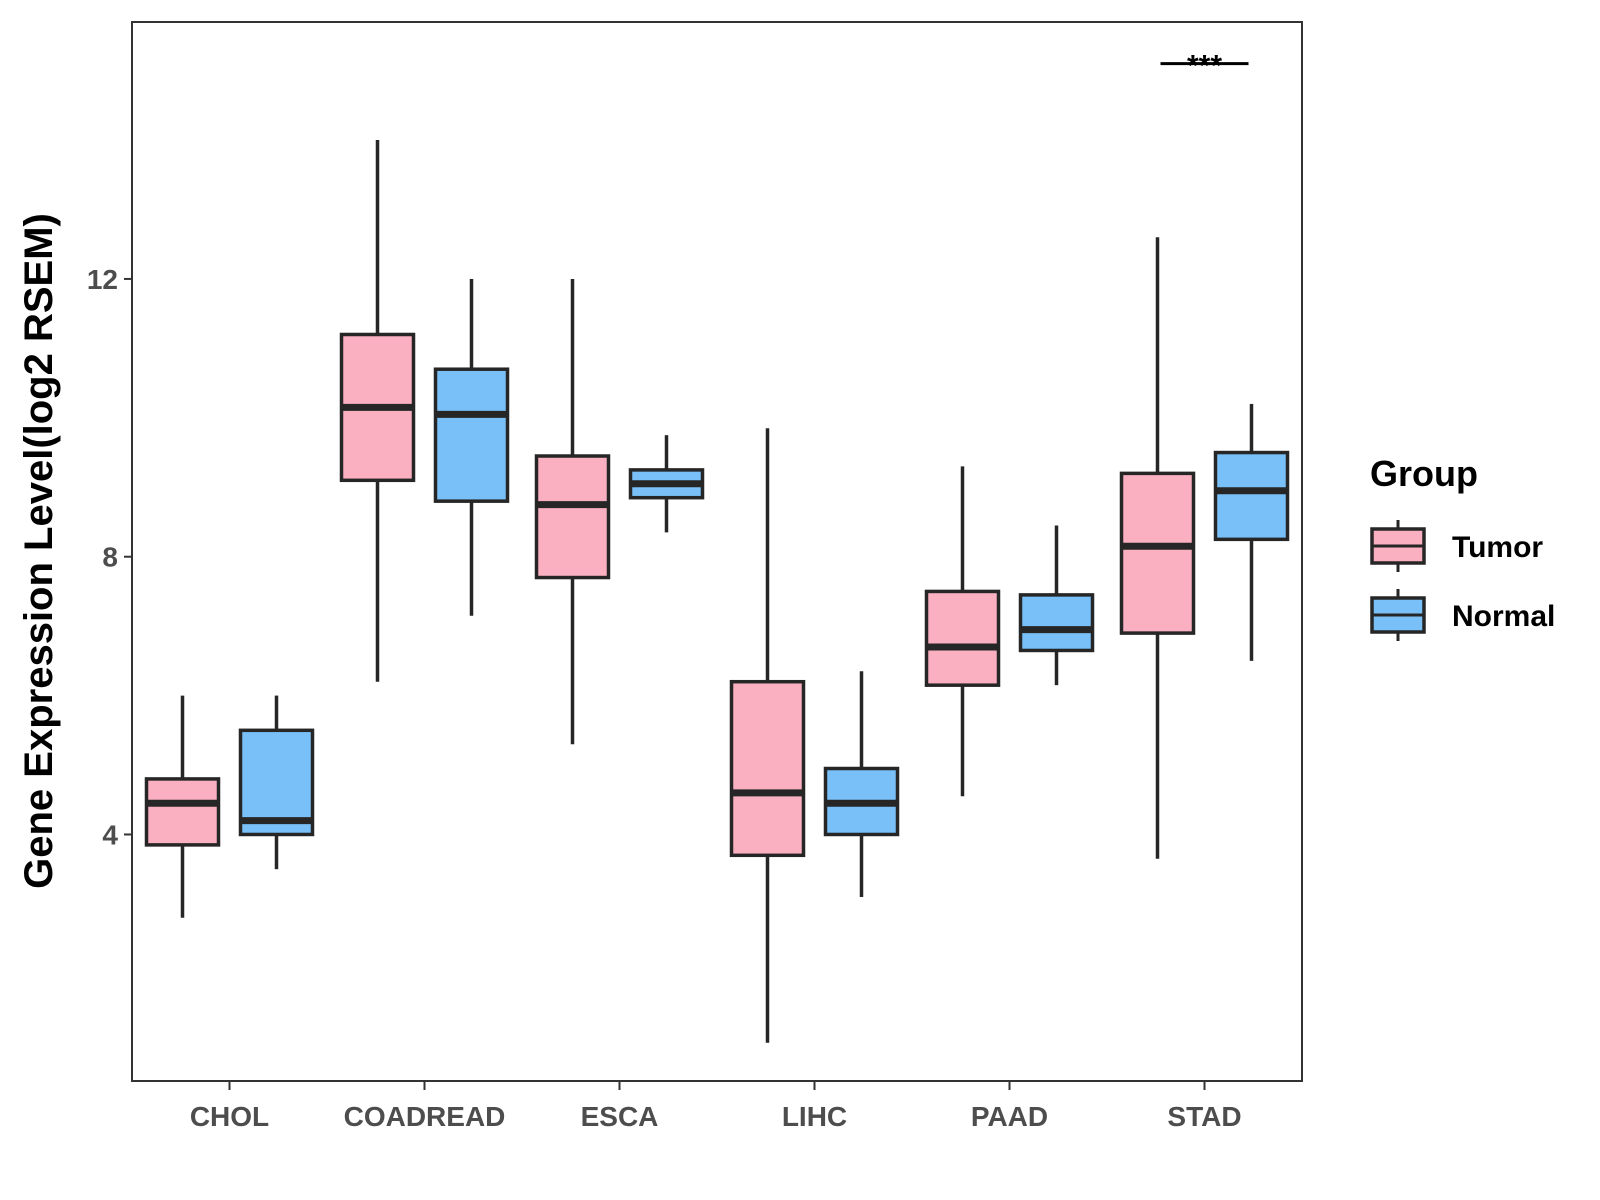 The width and height of the screenshot is (1600, 1200). What do you see at coordinates (814, 1116) in the screenshot?
I see `x-tick-label-lihc: LIHC` at bounding box center [814, 1116].